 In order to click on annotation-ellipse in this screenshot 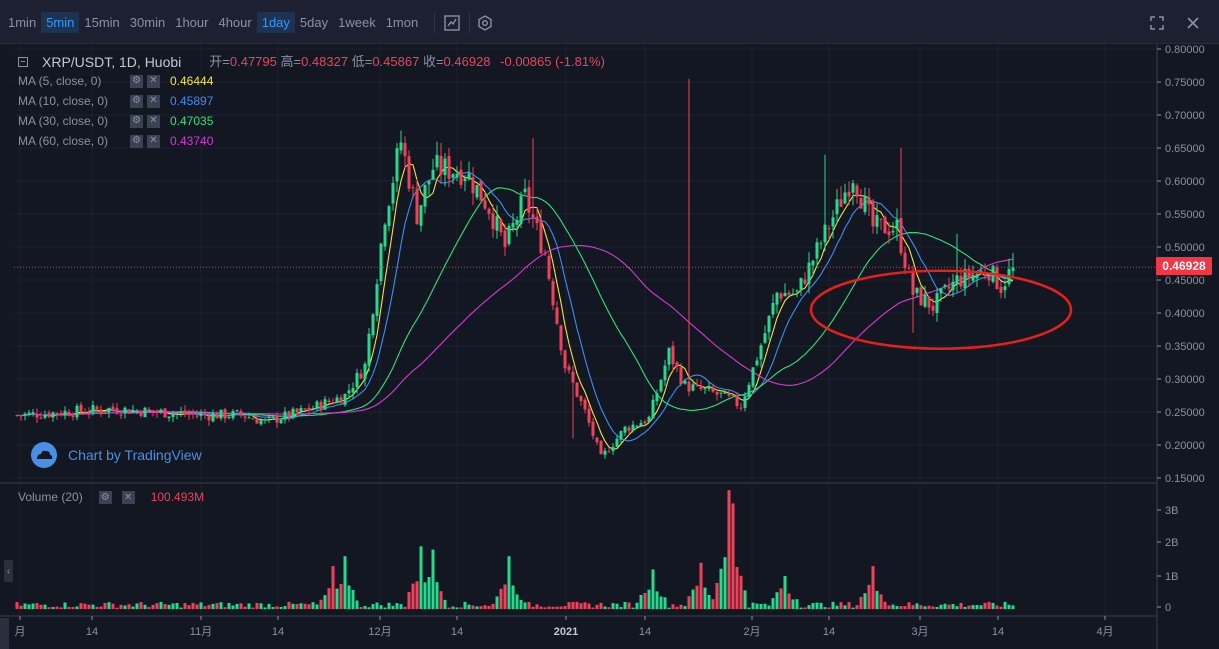, I will do `click(941, 309)`.